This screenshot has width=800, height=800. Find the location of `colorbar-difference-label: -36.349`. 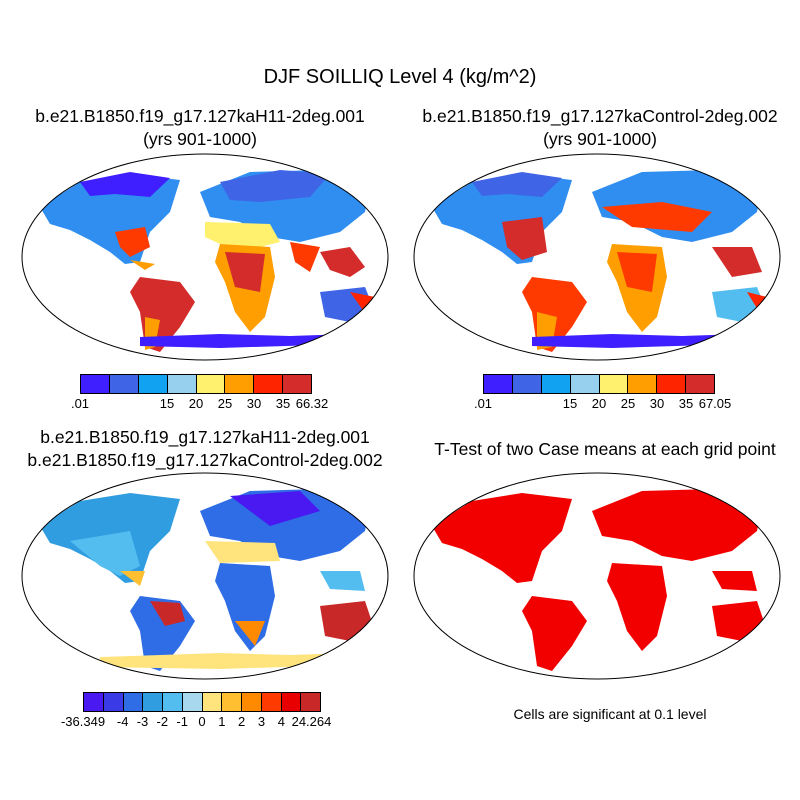

colorbar-difference-label: -36.349 is located at coordinates (83, 721).